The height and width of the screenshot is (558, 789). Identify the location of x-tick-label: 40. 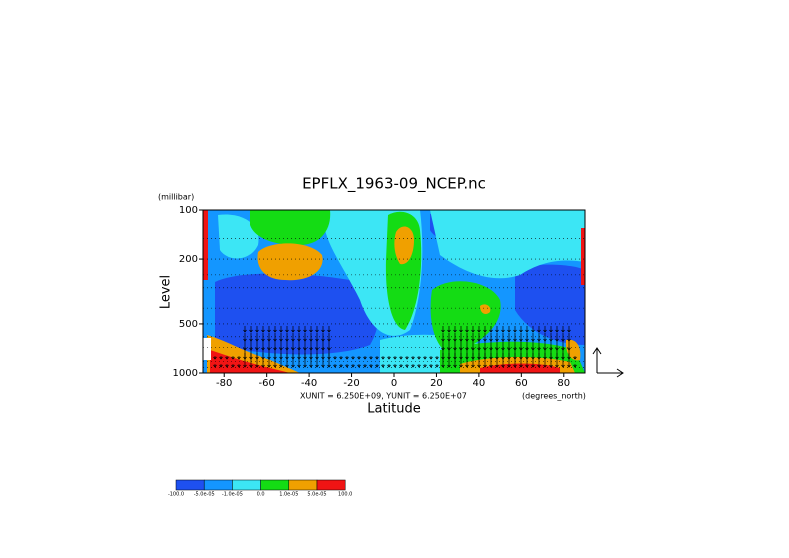
(479, 383).